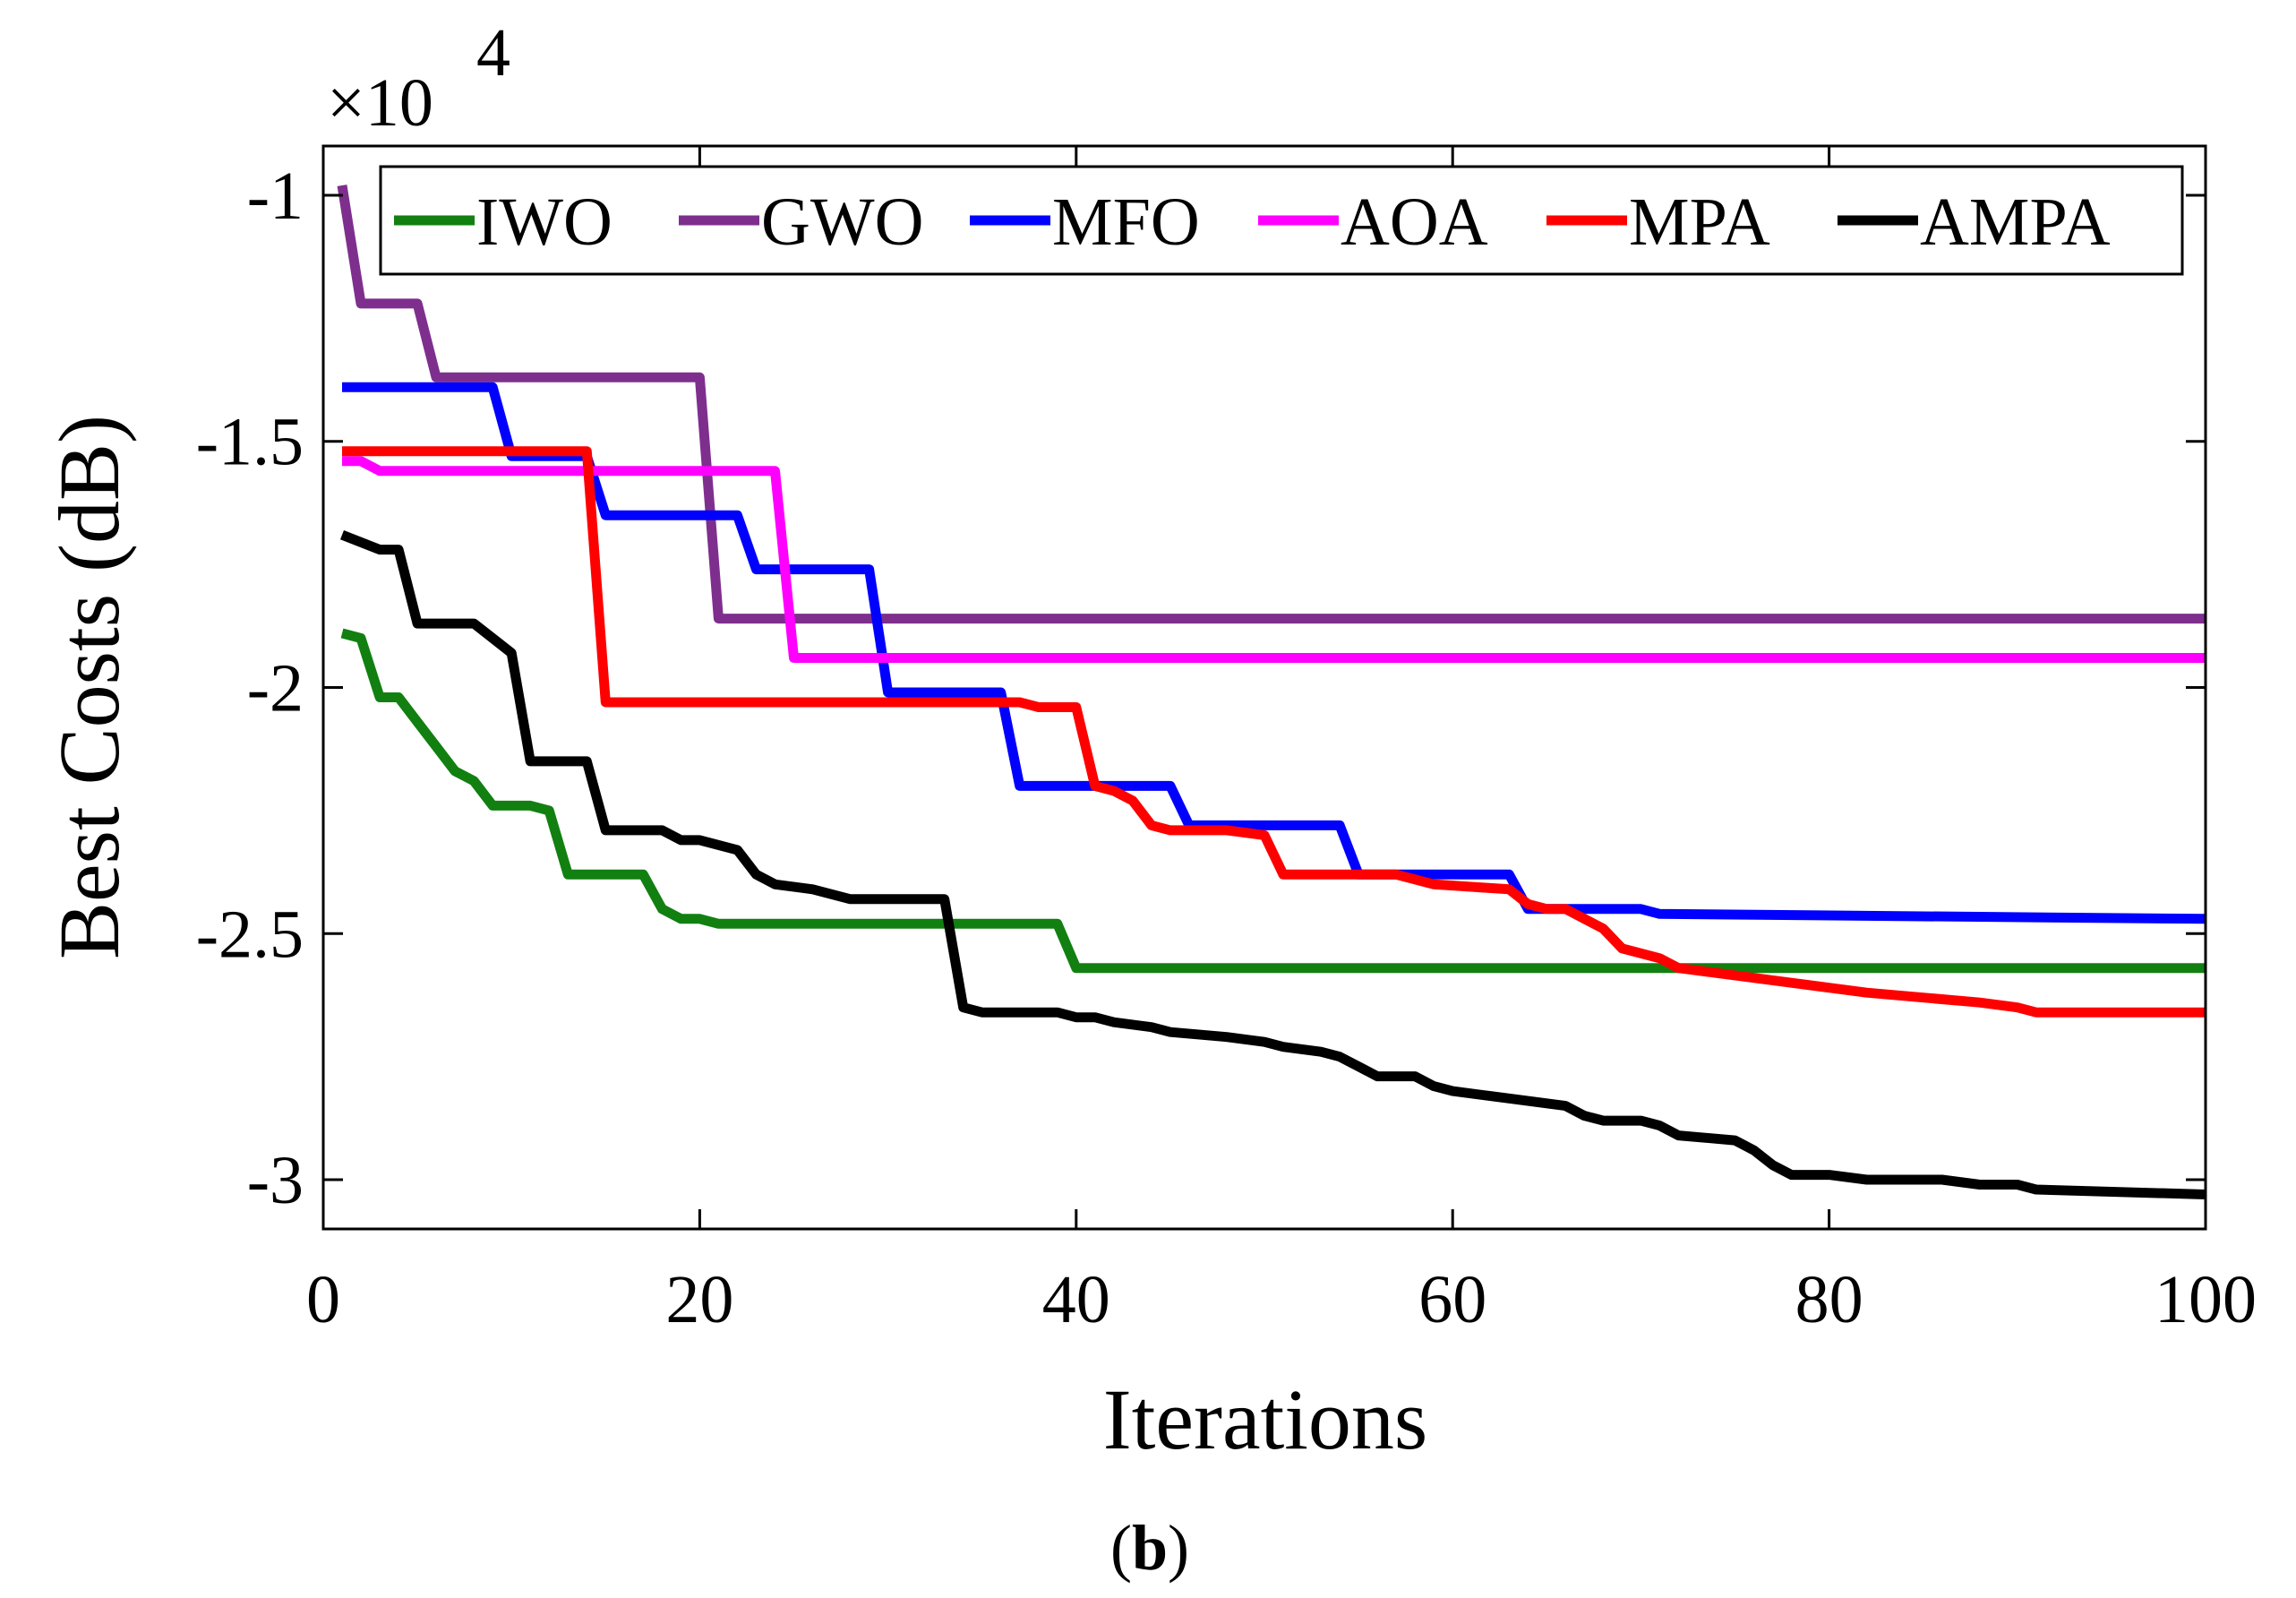  I want to click on panel-label-close: ), so click(1178, 1548).